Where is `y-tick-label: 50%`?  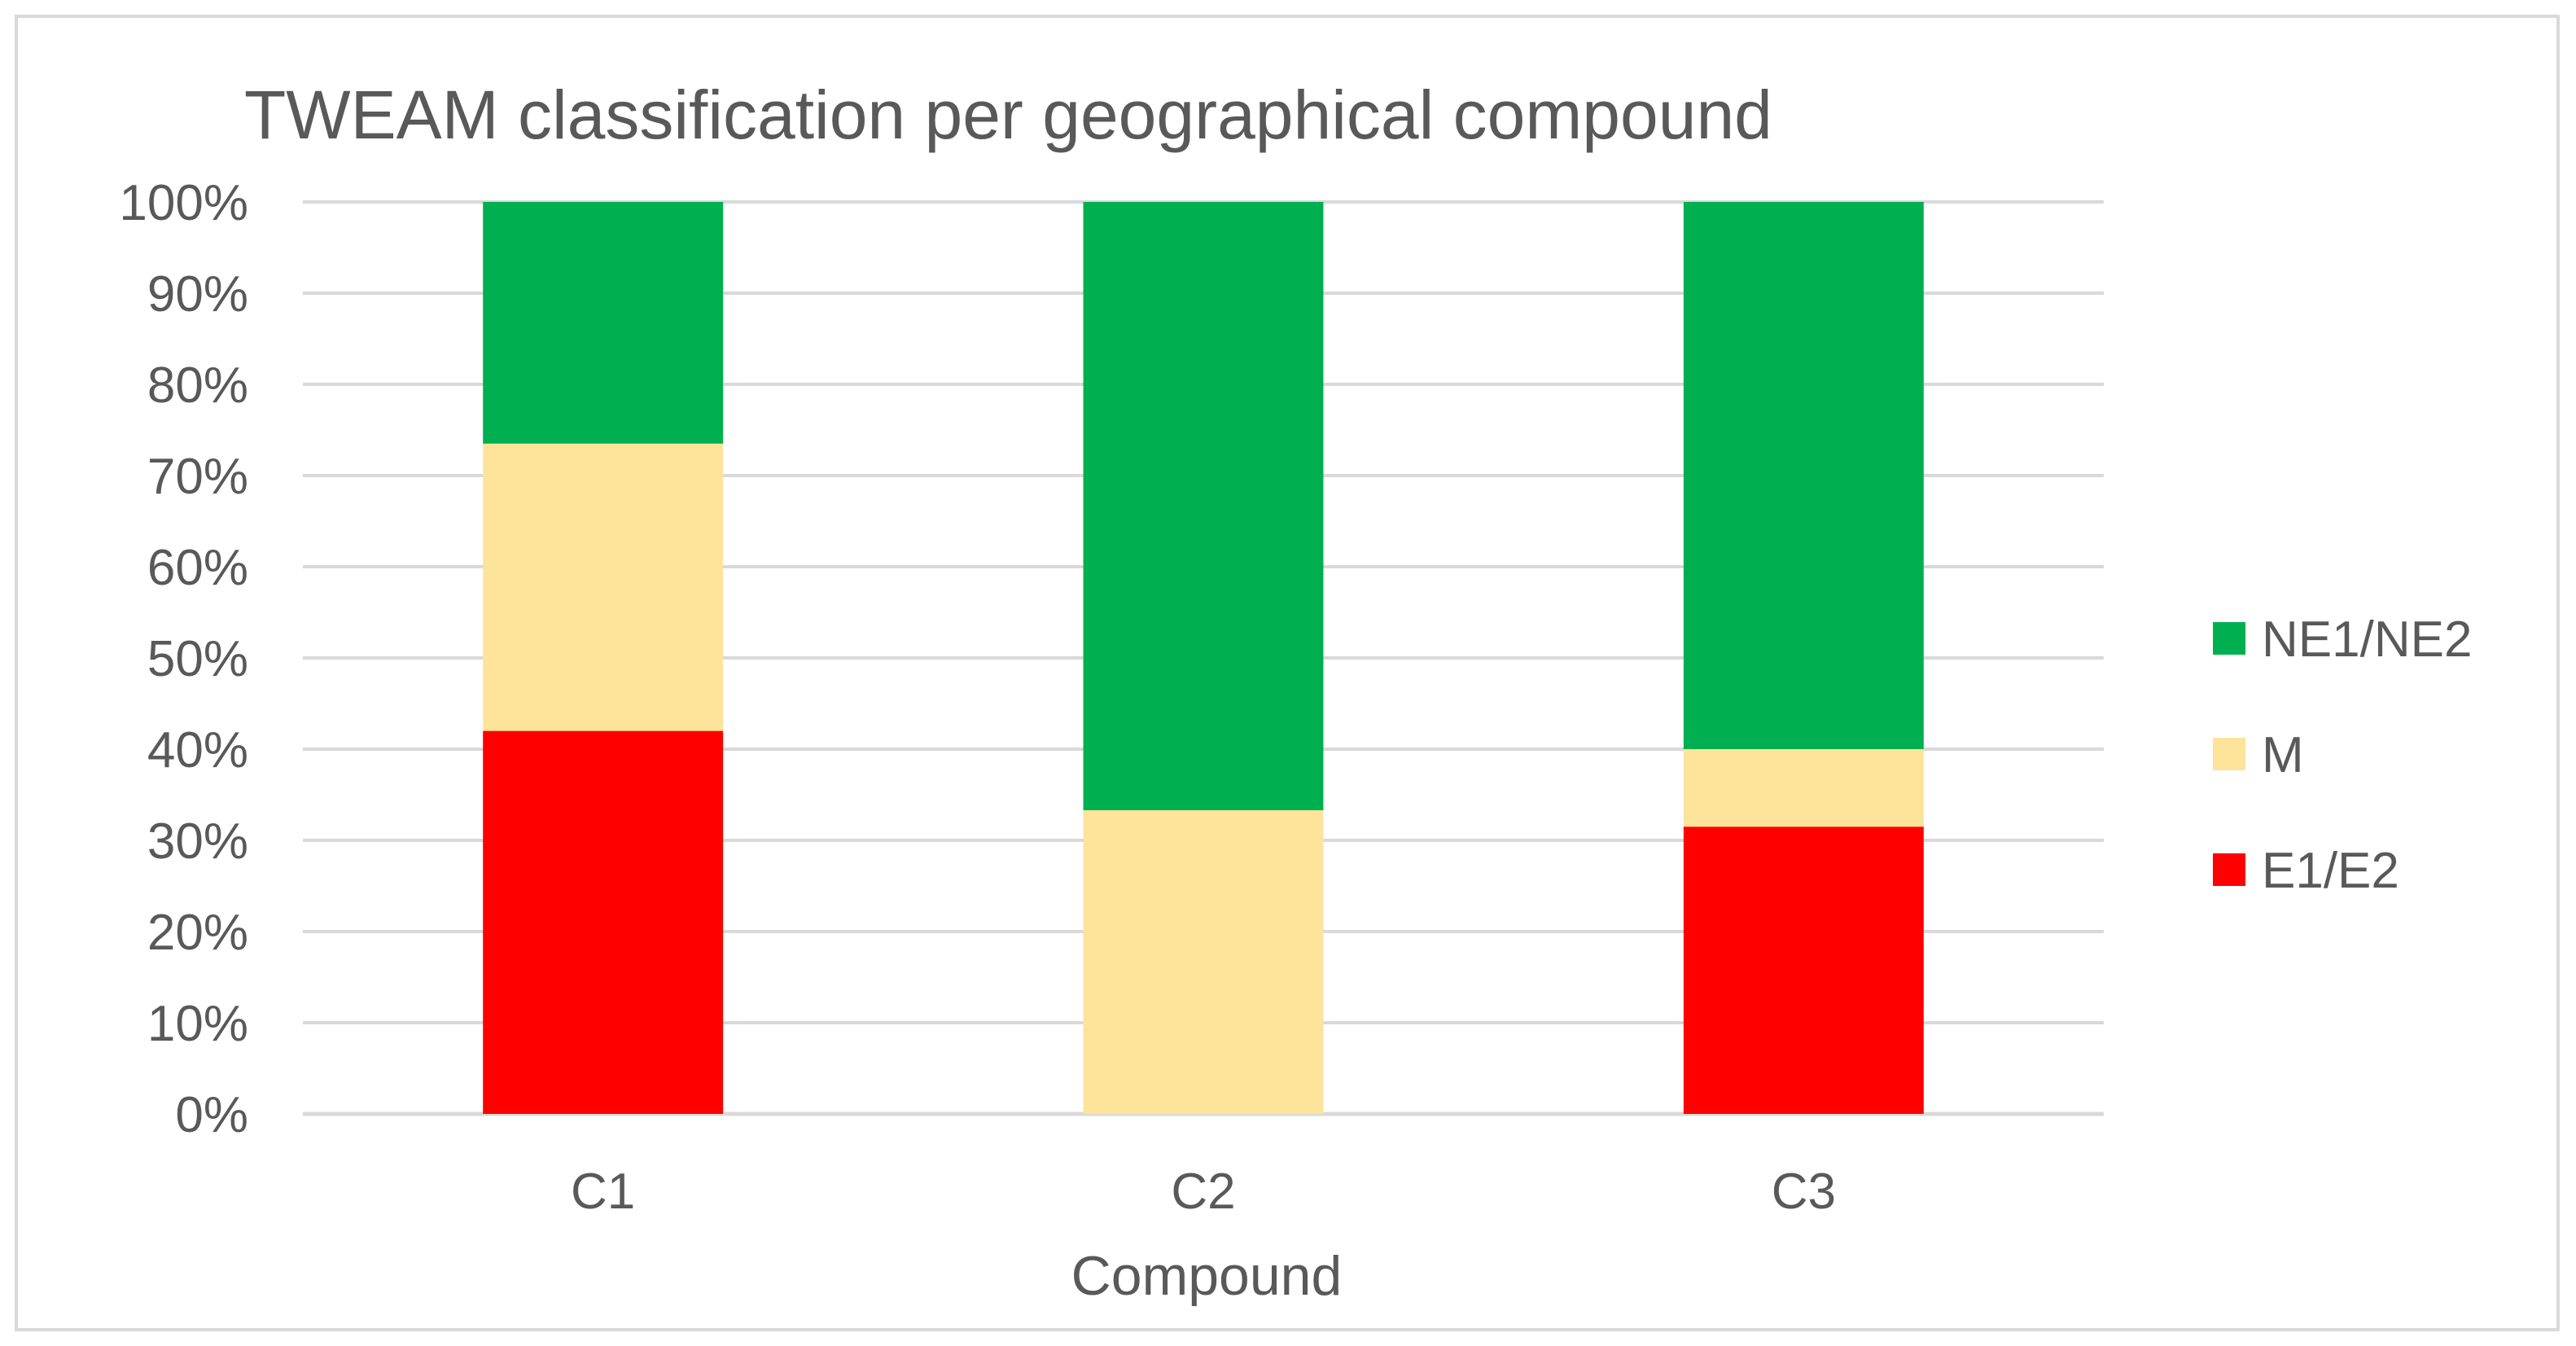 y-tick-label: 50% is located at coordinates (197, 659).